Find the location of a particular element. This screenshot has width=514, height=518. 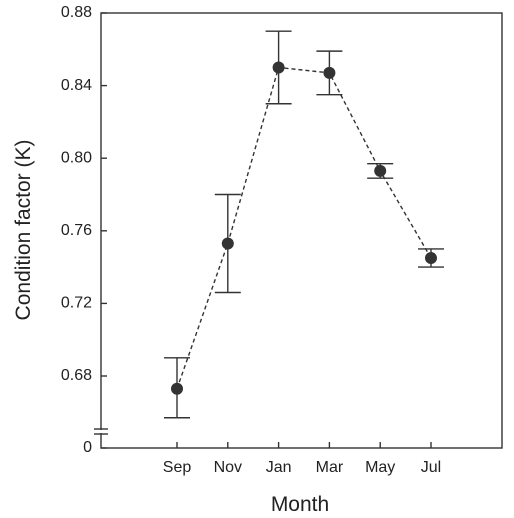

y-axis-title: Condition factor (K) is located at coordinates (23, 230).